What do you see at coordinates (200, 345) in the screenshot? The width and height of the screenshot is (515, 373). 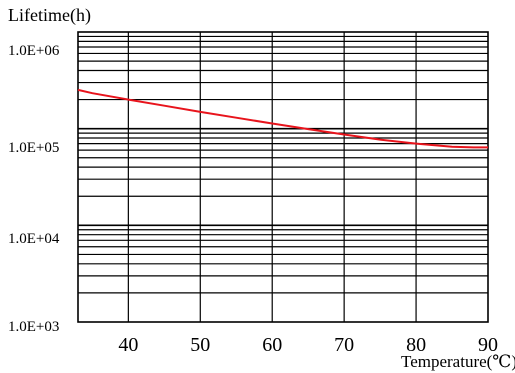 I see `x-tick-label: 50` at bounding box center [200, 345].